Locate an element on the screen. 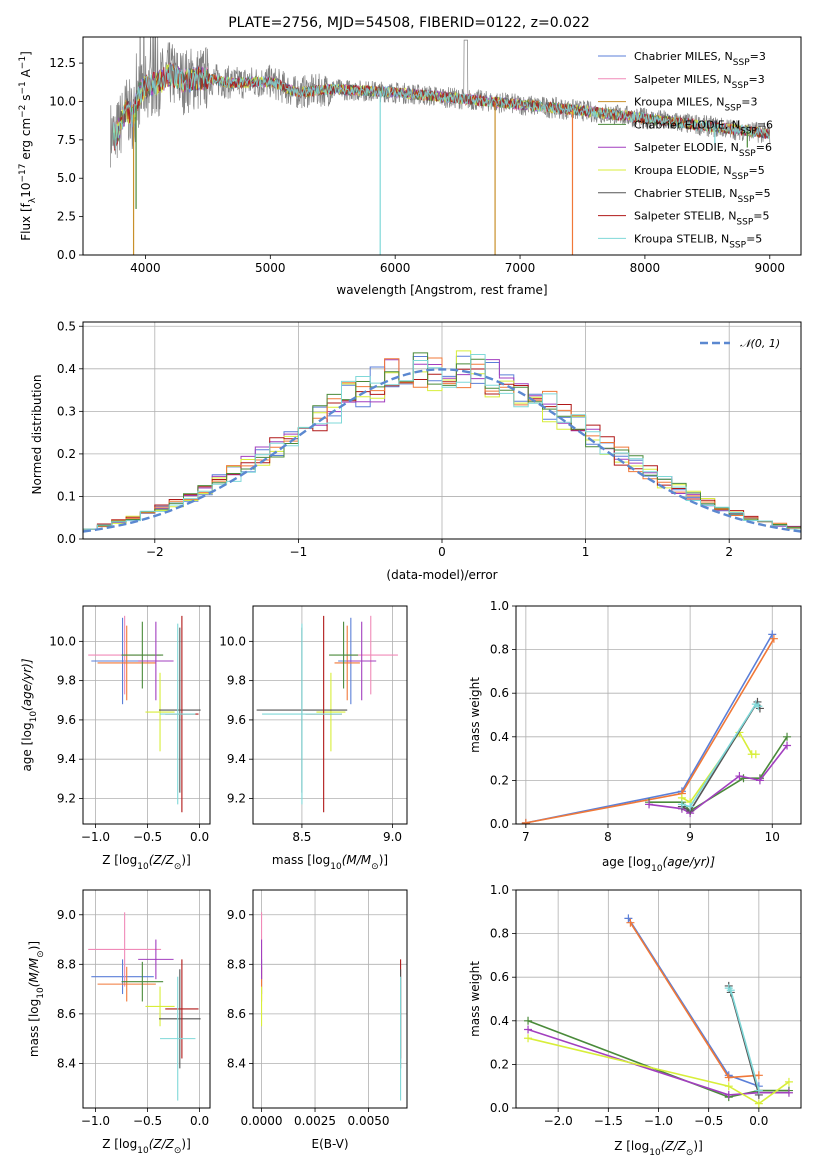  x-tick-label: 0.0025 is located at coordinates (315, 1121).